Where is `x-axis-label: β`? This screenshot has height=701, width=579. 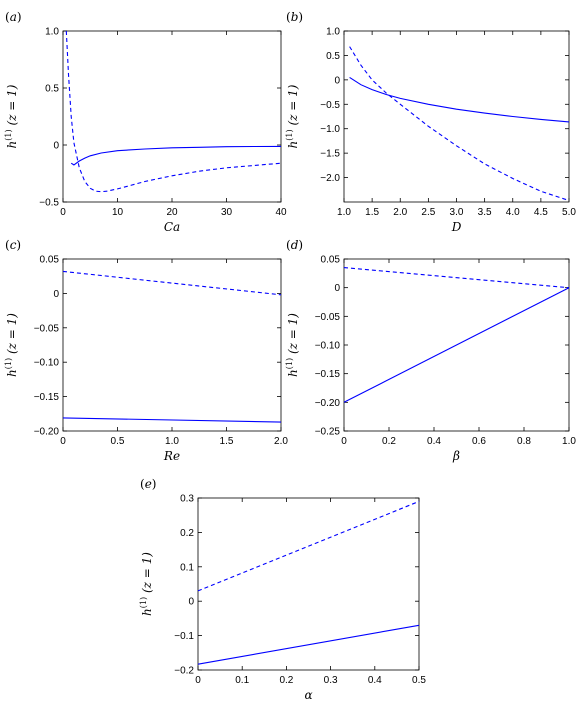
x-axis-label: β is located at coordinates (456, 456).